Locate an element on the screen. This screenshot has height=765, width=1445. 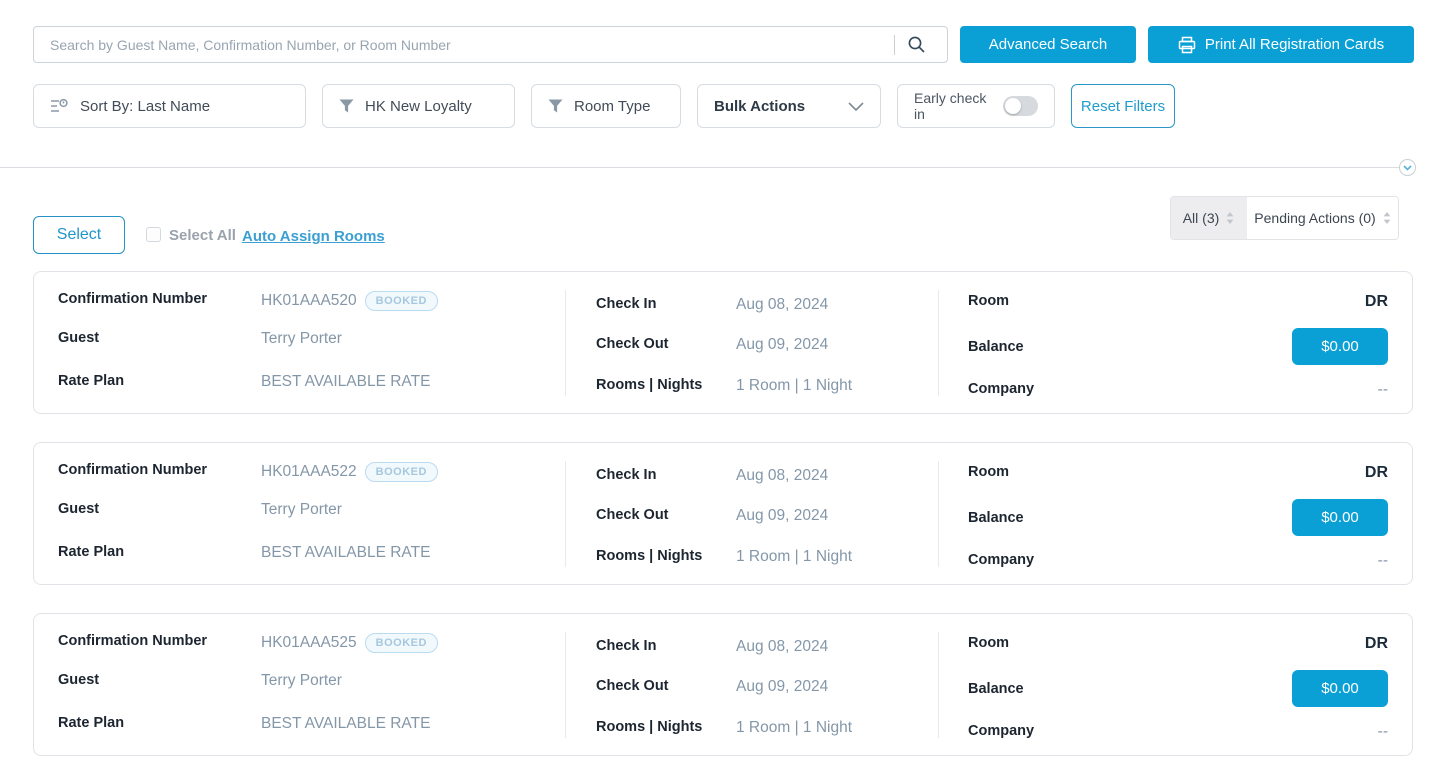
collapse-filters-button is located at coordinates (1407, 167).